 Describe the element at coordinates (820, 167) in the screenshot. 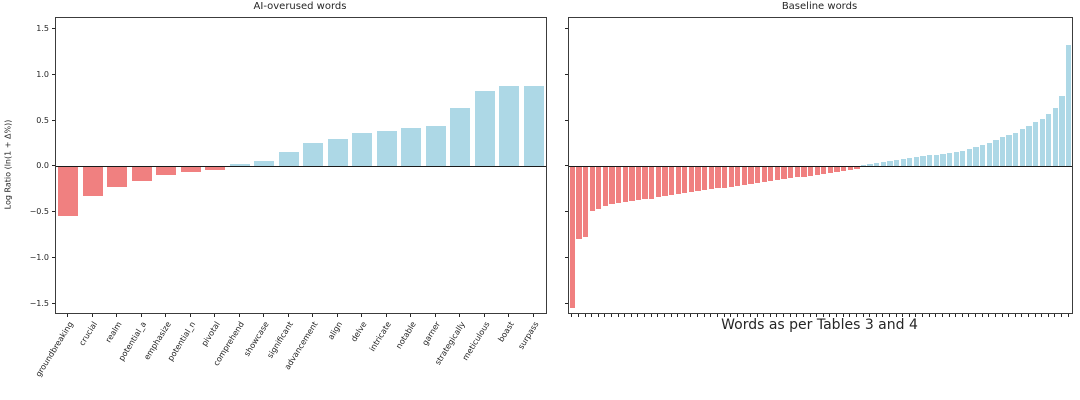

I see `zero-baseline` at that location.